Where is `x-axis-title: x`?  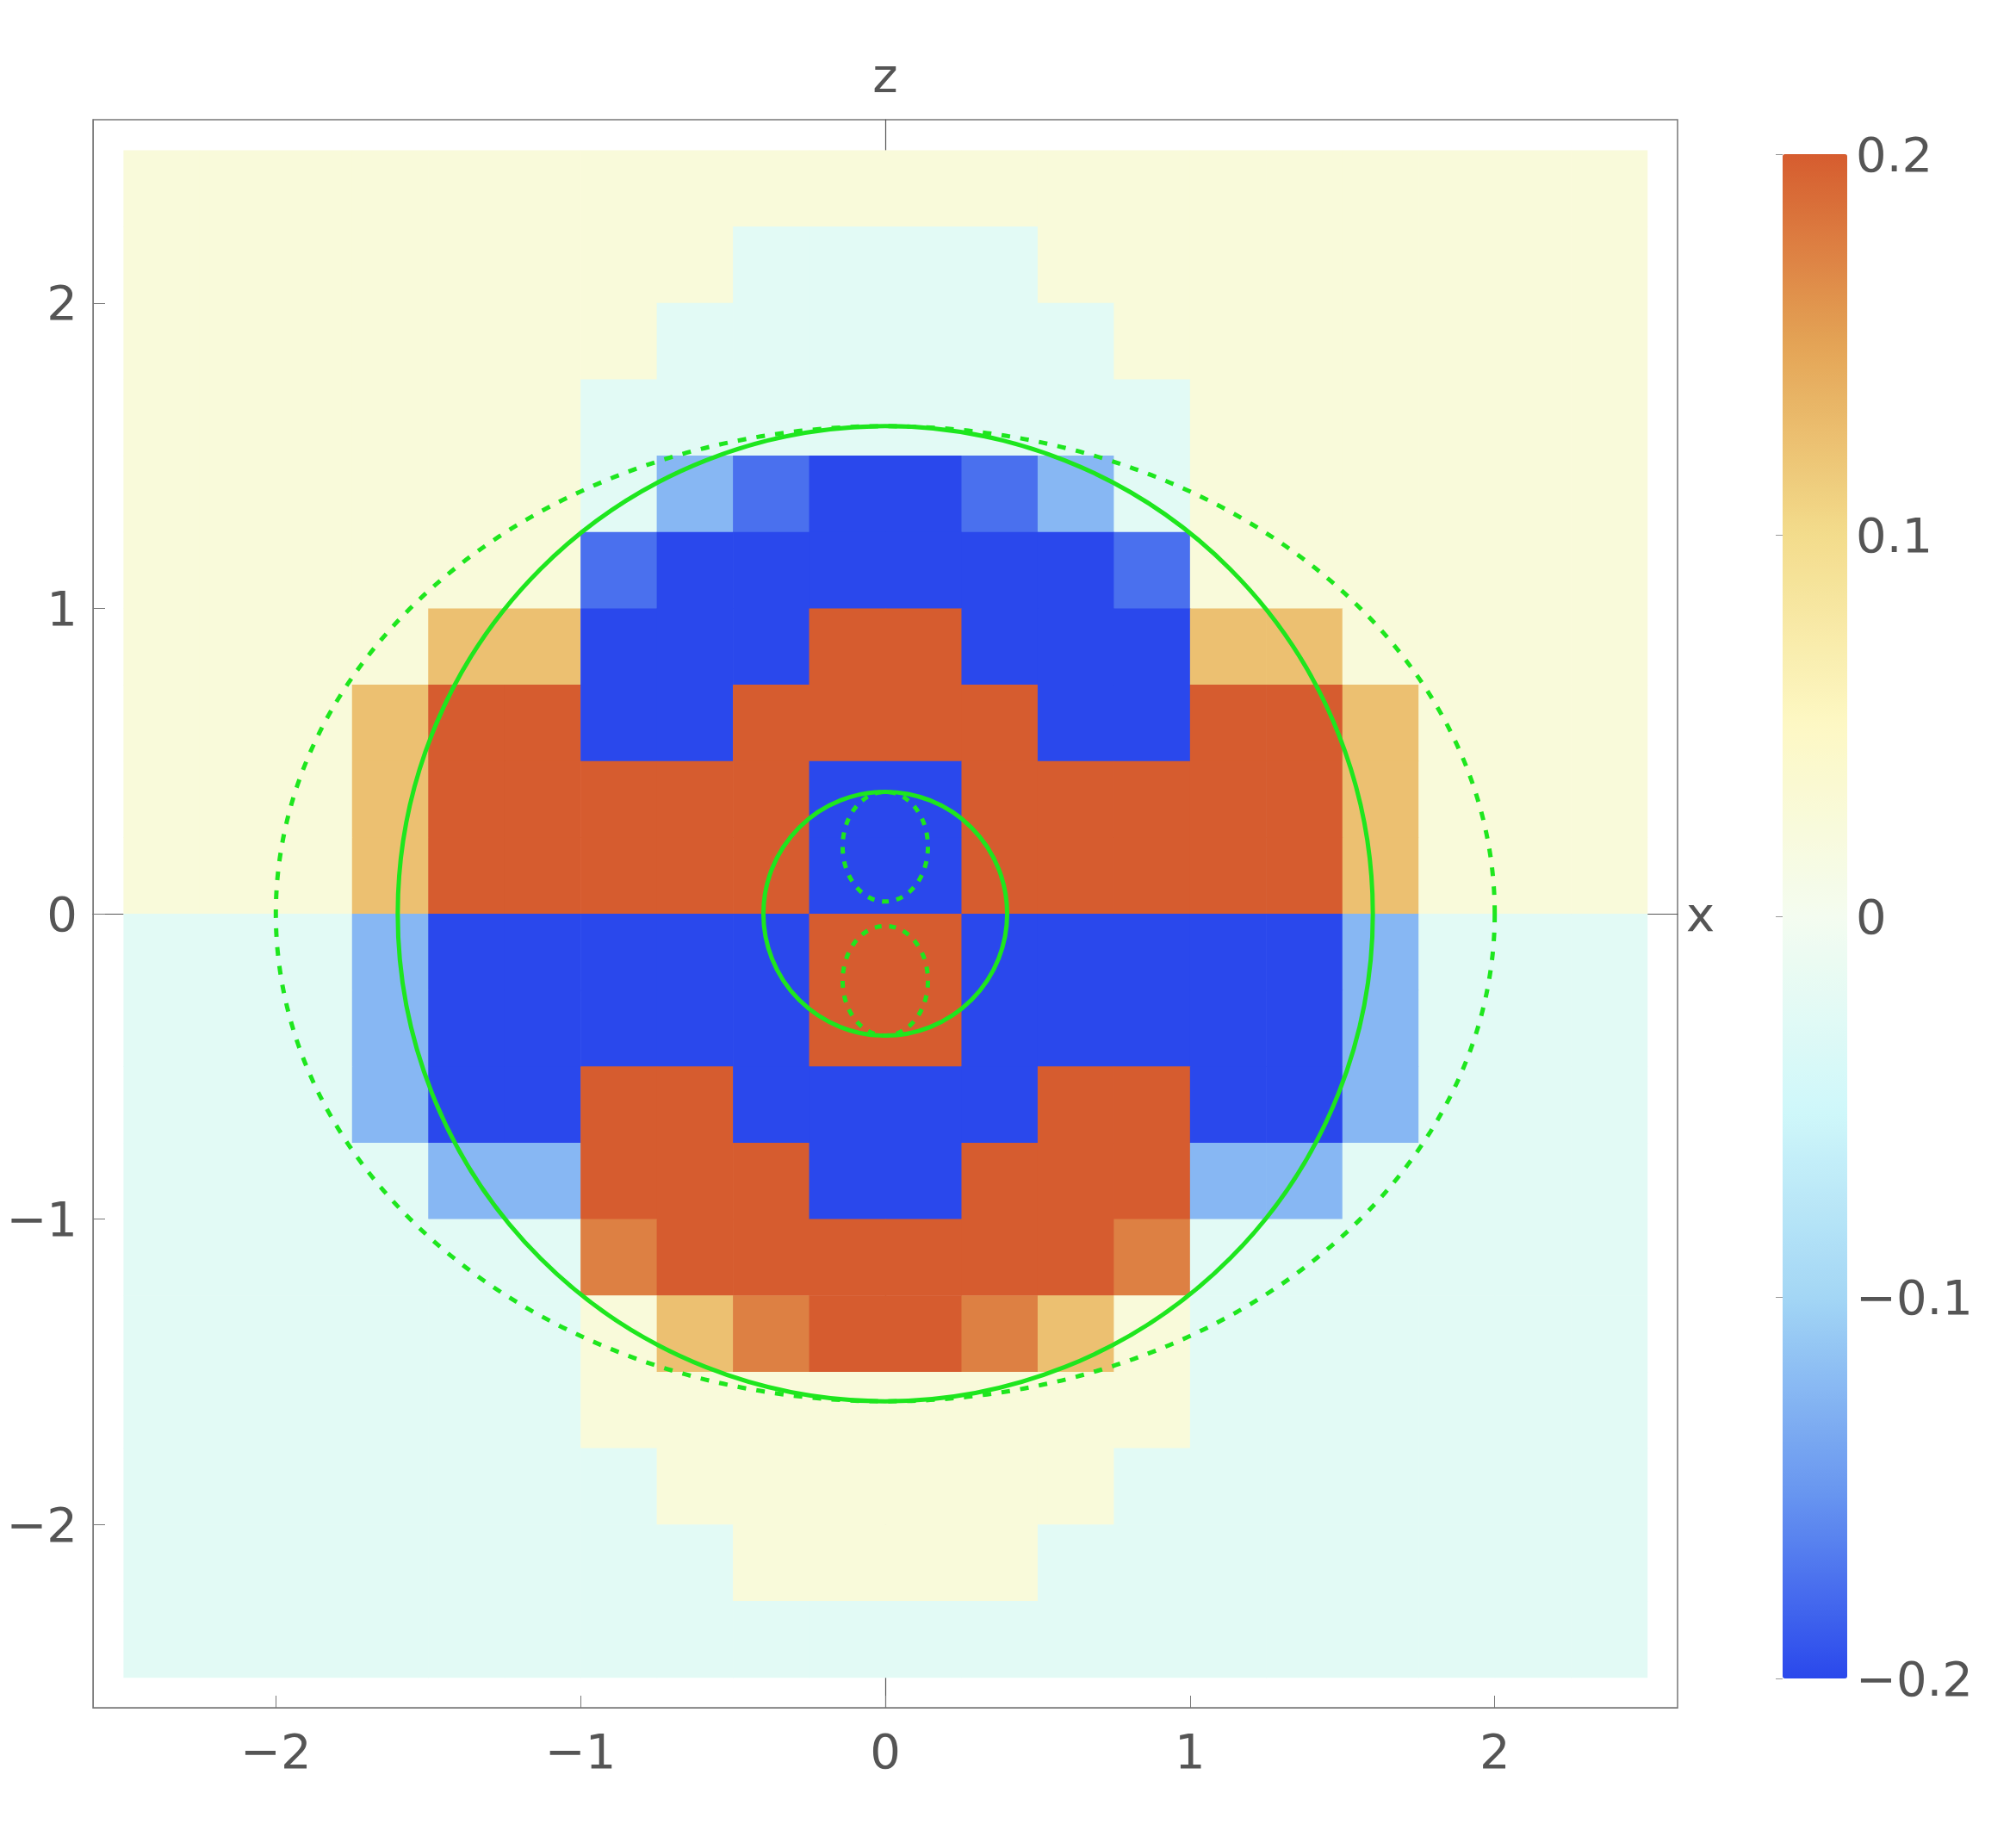 x-axis-title: x is located at coordinates (1700, 913).